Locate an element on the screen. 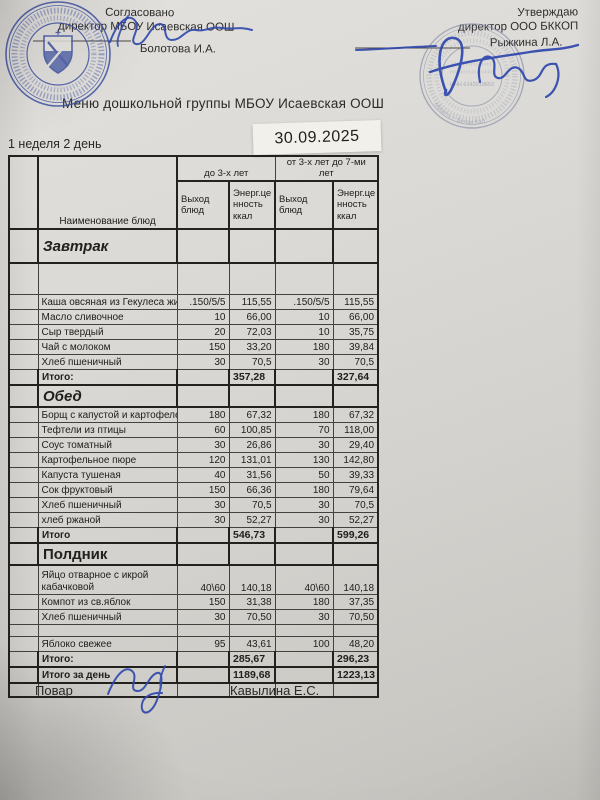  energy-under3: 43,61 is located at coordinates (252, 644).